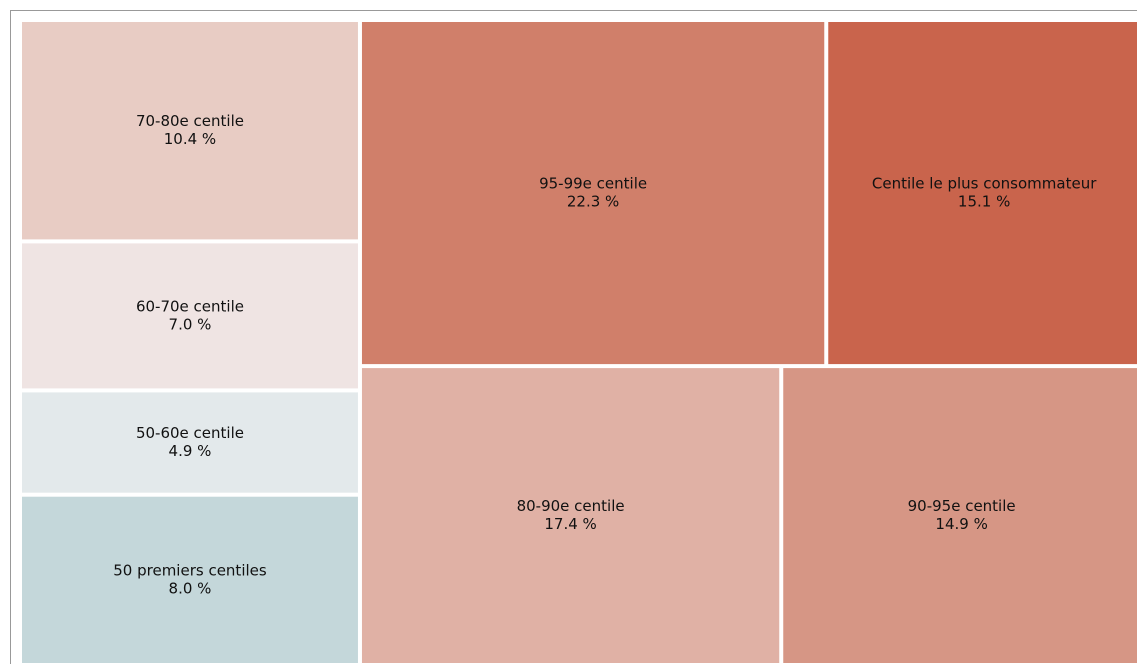 This screenshot has width=1137, height=664. I want to click on tile-label: Centile le plus consommateur, so click(984, 184).